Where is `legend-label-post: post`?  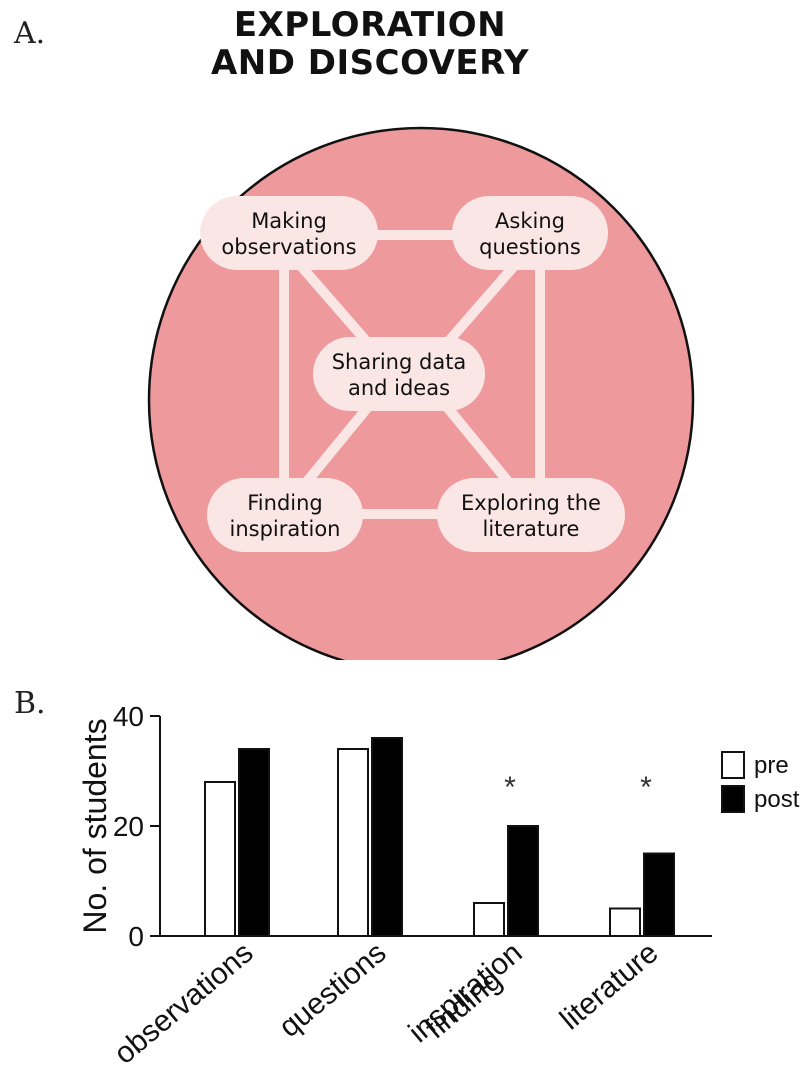 legend-label-post: post is located at coordinates (777, 799).